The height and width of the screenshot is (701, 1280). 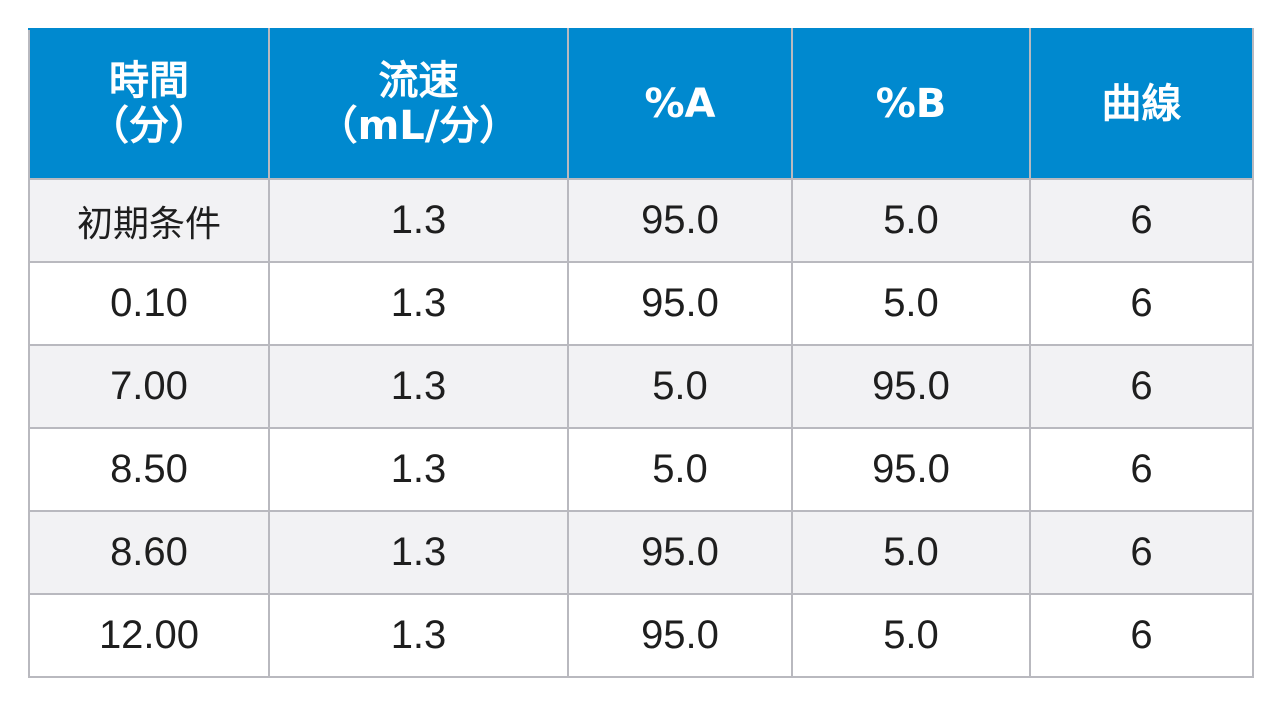 I want to click on header-time-unit: （分）, so click(x=149, y=126).